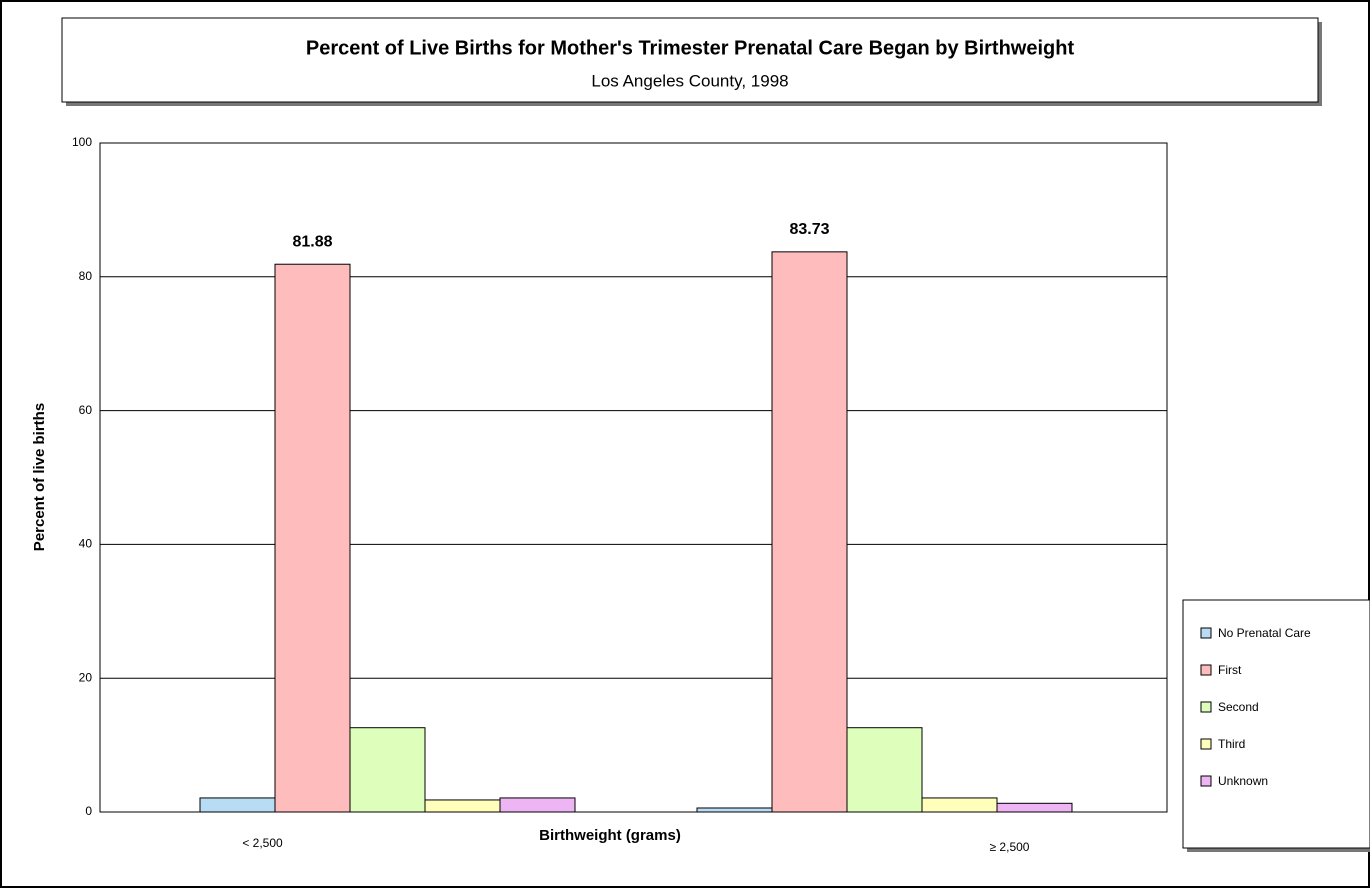  I want to click on data-label: 83.73, so click(809, 229).